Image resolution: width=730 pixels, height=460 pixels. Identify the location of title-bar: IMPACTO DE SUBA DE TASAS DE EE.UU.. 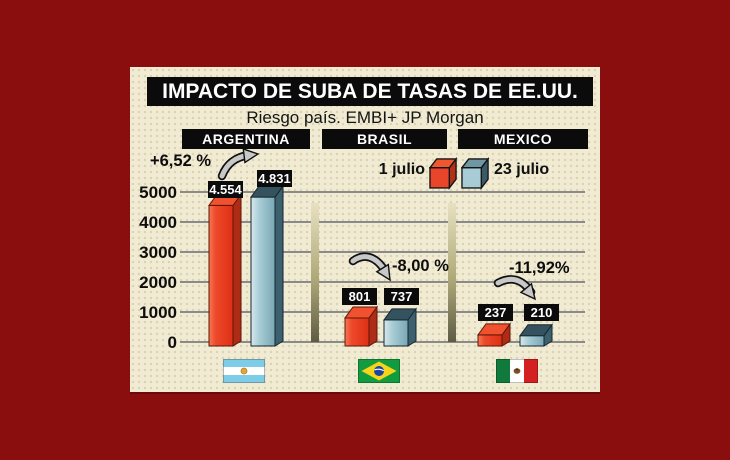
(370, 91).